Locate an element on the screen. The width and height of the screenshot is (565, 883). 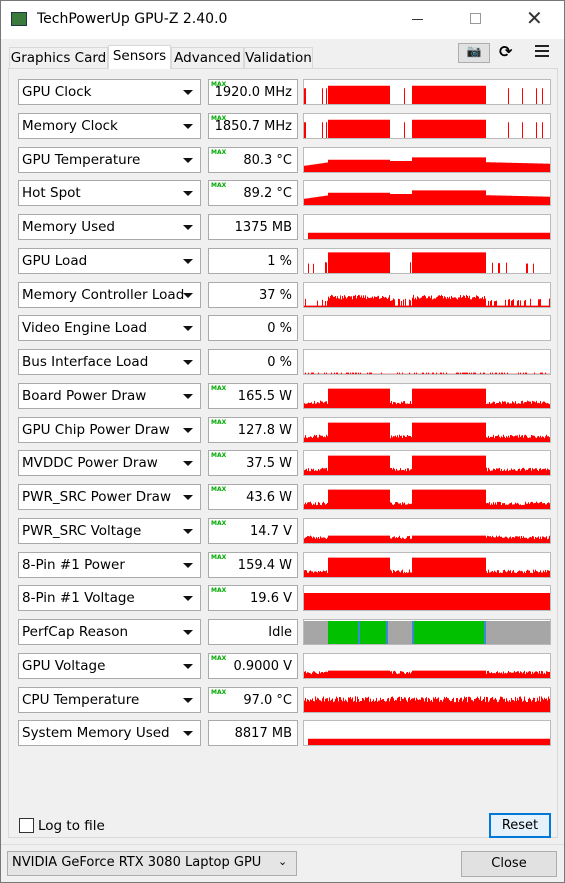
sensor-label: GPU Chip Power Draw is located at coordinates (96, 429).